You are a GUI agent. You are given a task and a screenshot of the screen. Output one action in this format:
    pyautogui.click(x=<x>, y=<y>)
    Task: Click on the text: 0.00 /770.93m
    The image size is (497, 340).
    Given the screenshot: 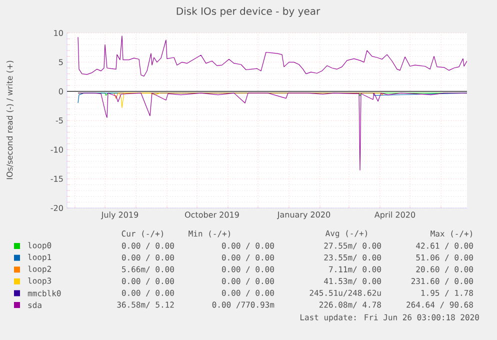 What is the action you would take?
    pyautogui.click(x=243, y=305)
    